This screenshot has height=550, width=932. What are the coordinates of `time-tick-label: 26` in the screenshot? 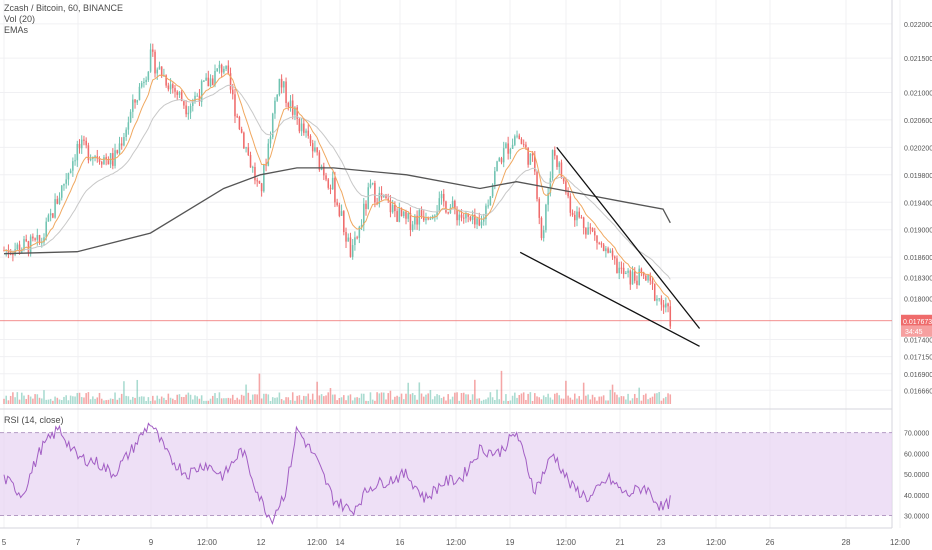 It's located at (770, 542).